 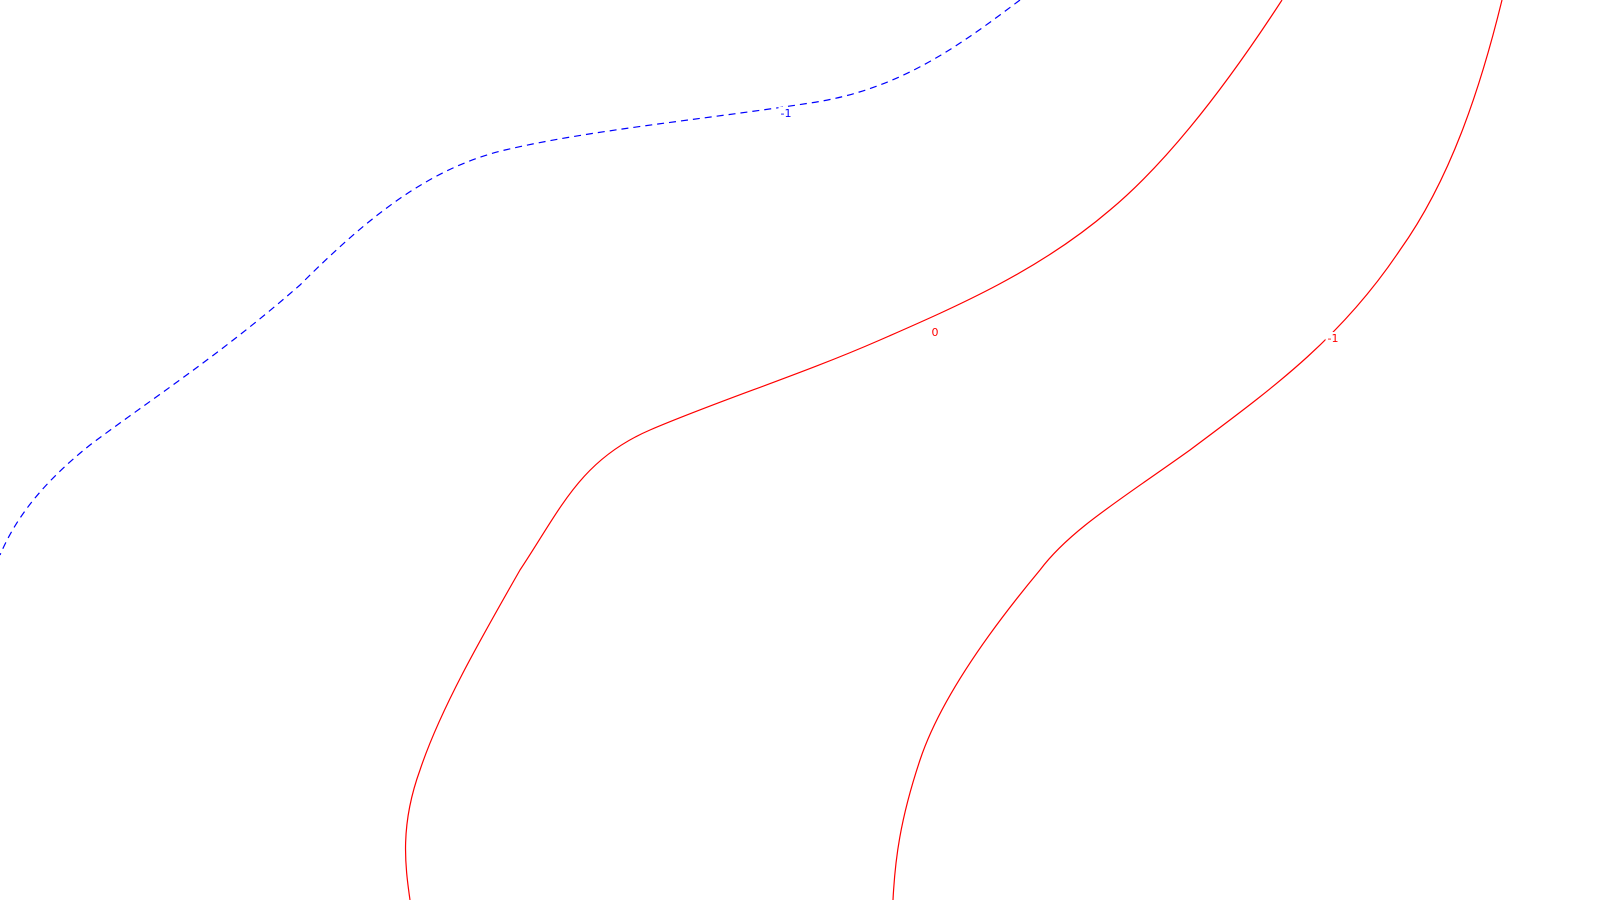 I want to click on contour-label-red-0: 0, so click(x=935, y=332).